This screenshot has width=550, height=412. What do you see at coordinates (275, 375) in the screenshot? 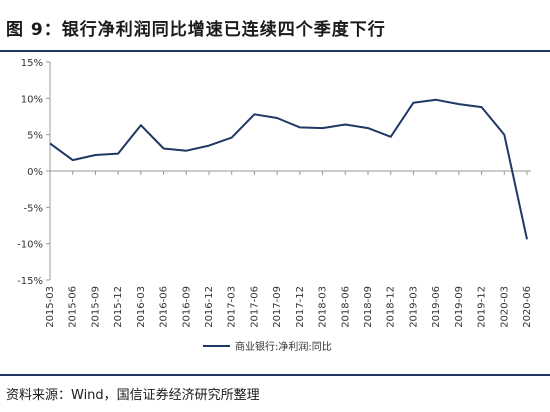
I see `footer-rule` at bounding box center [275, 375].